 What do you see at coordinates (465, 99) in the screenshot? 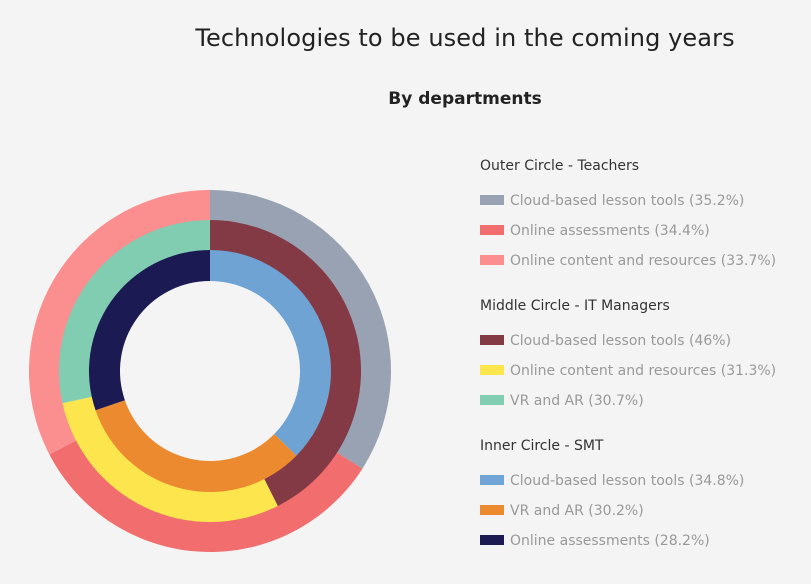
I see `chart-subtitle: By departments` at bounding box center [465, 99].